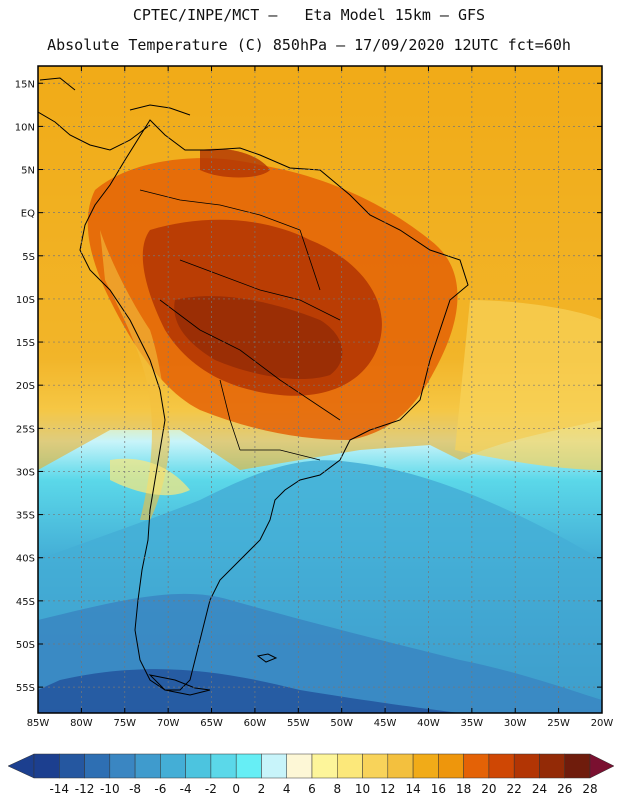 This screenshot has height=800, width=618. What do you see at coordinates (312, 789) in the screenshot?
I see `colorbar-tick-label: 6` at bounding box center [312, 789].